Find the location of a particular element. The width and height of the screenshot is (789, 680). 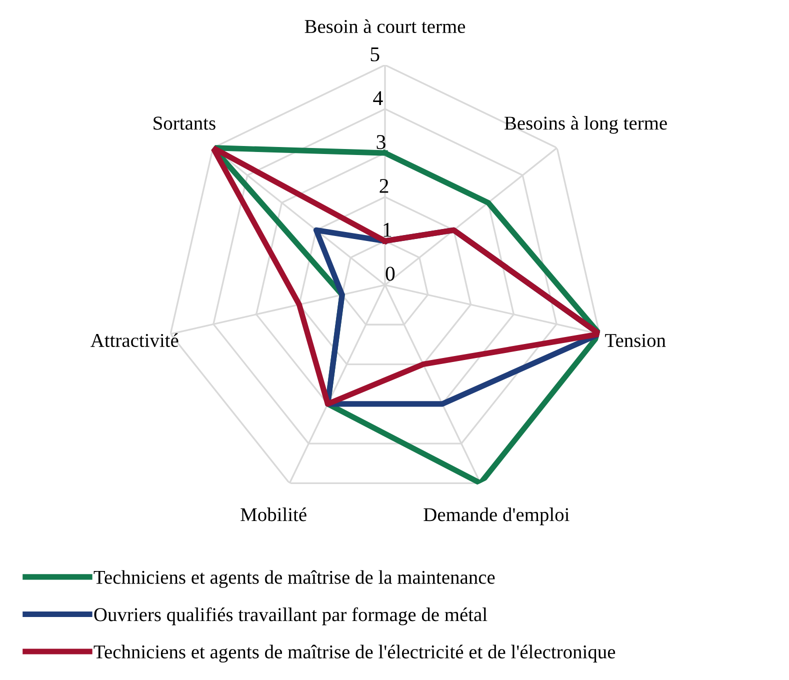

legend-label: Ouvriers qualifiés travaillant par formage de métal is located at coordinates (291, 616).